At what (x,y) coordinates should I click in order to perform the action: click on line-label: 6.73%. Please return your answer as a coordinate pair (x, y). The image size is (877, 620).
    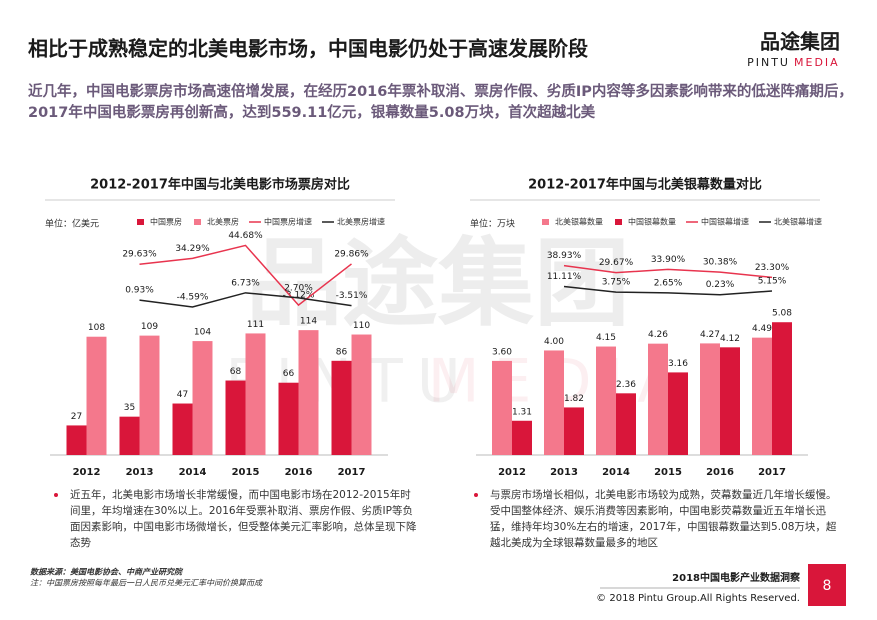
    Looking at the image, I should click on (245, 283).